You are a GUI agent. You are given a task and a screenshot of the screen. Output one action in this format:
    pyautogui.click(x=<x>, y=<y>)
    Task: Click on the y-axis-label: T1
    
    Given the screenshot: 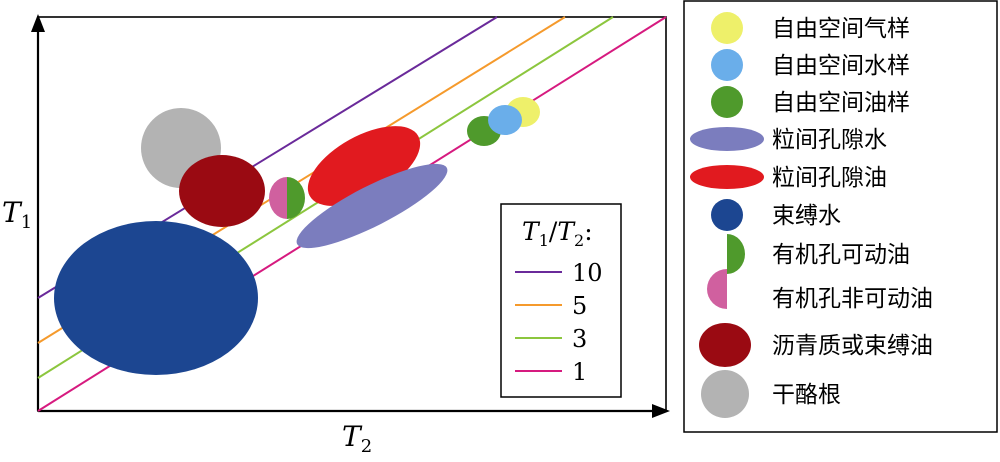 What is the action you would take?
    pyautogui.click(x=17, y=214)
    